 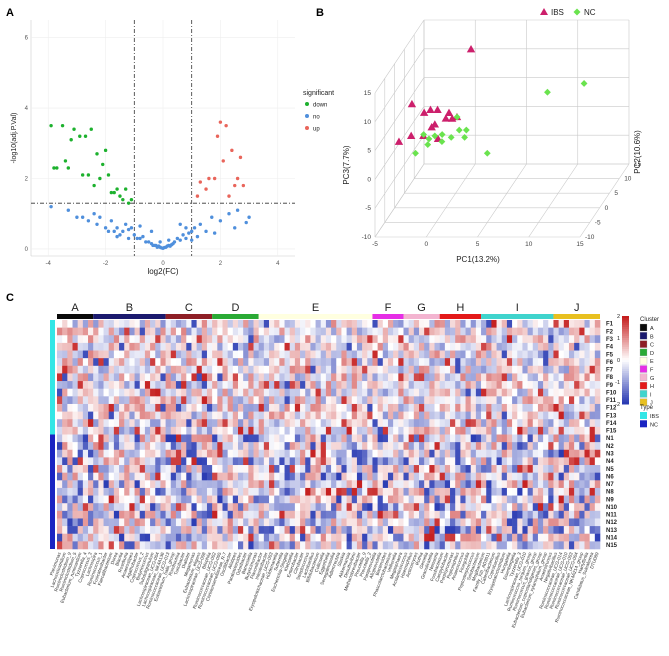 I want to click on panel-b-y-tick-label: 15, so click(x=638, y=164).